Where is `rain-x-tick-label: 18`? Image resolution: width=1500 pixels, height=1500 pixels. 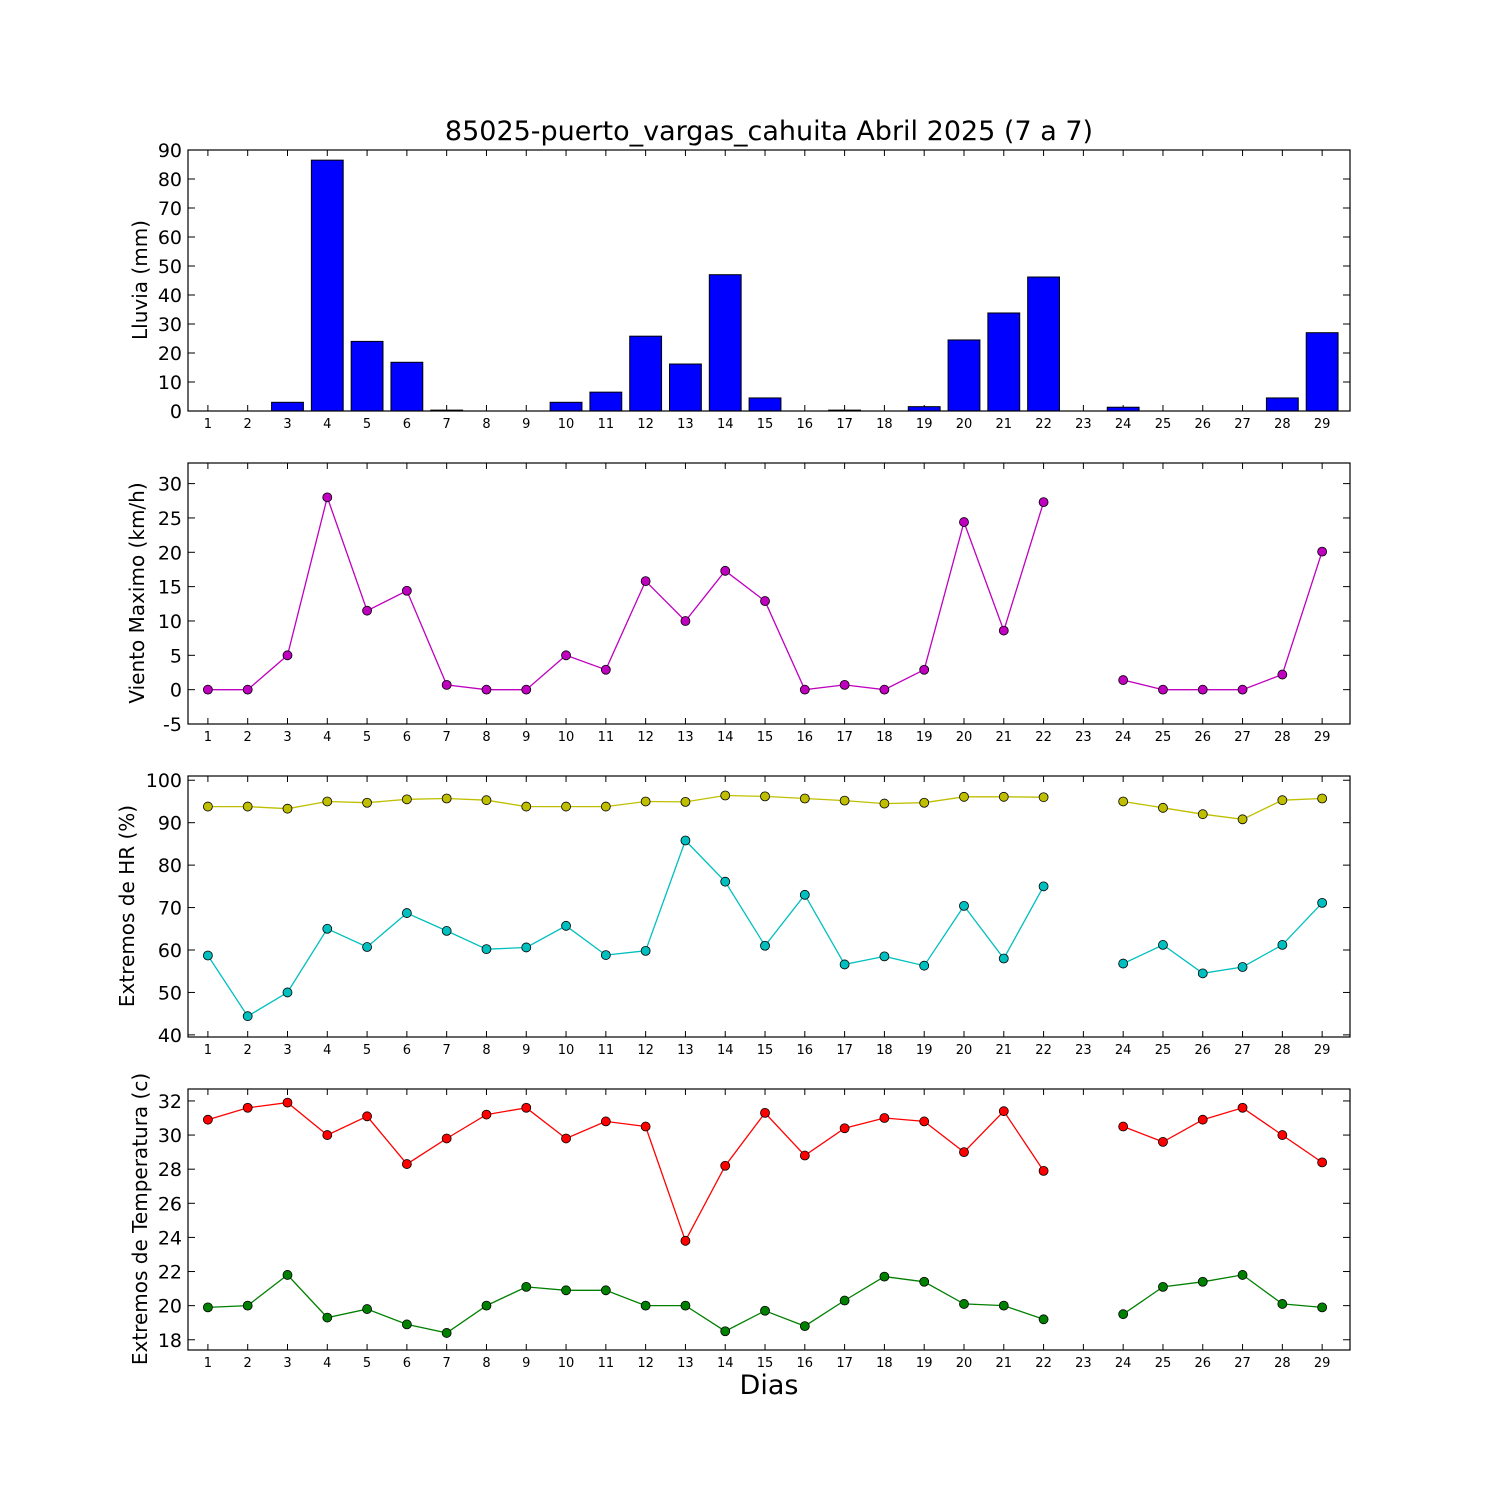 rain-x-tick-label: 18 is located at coordinates (884, 424).